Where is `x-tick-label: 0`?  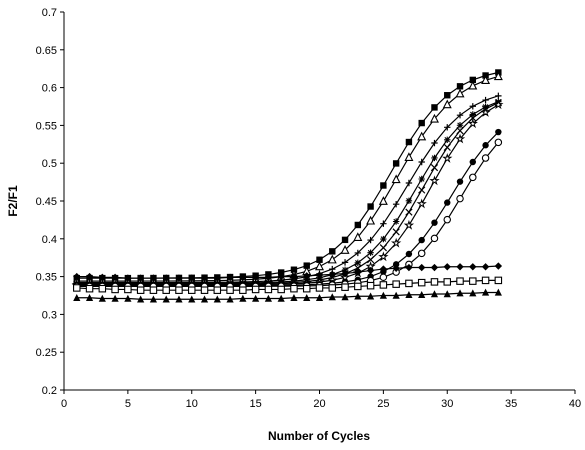 x-tick-label: 0 is located at coordinates (64, 404).